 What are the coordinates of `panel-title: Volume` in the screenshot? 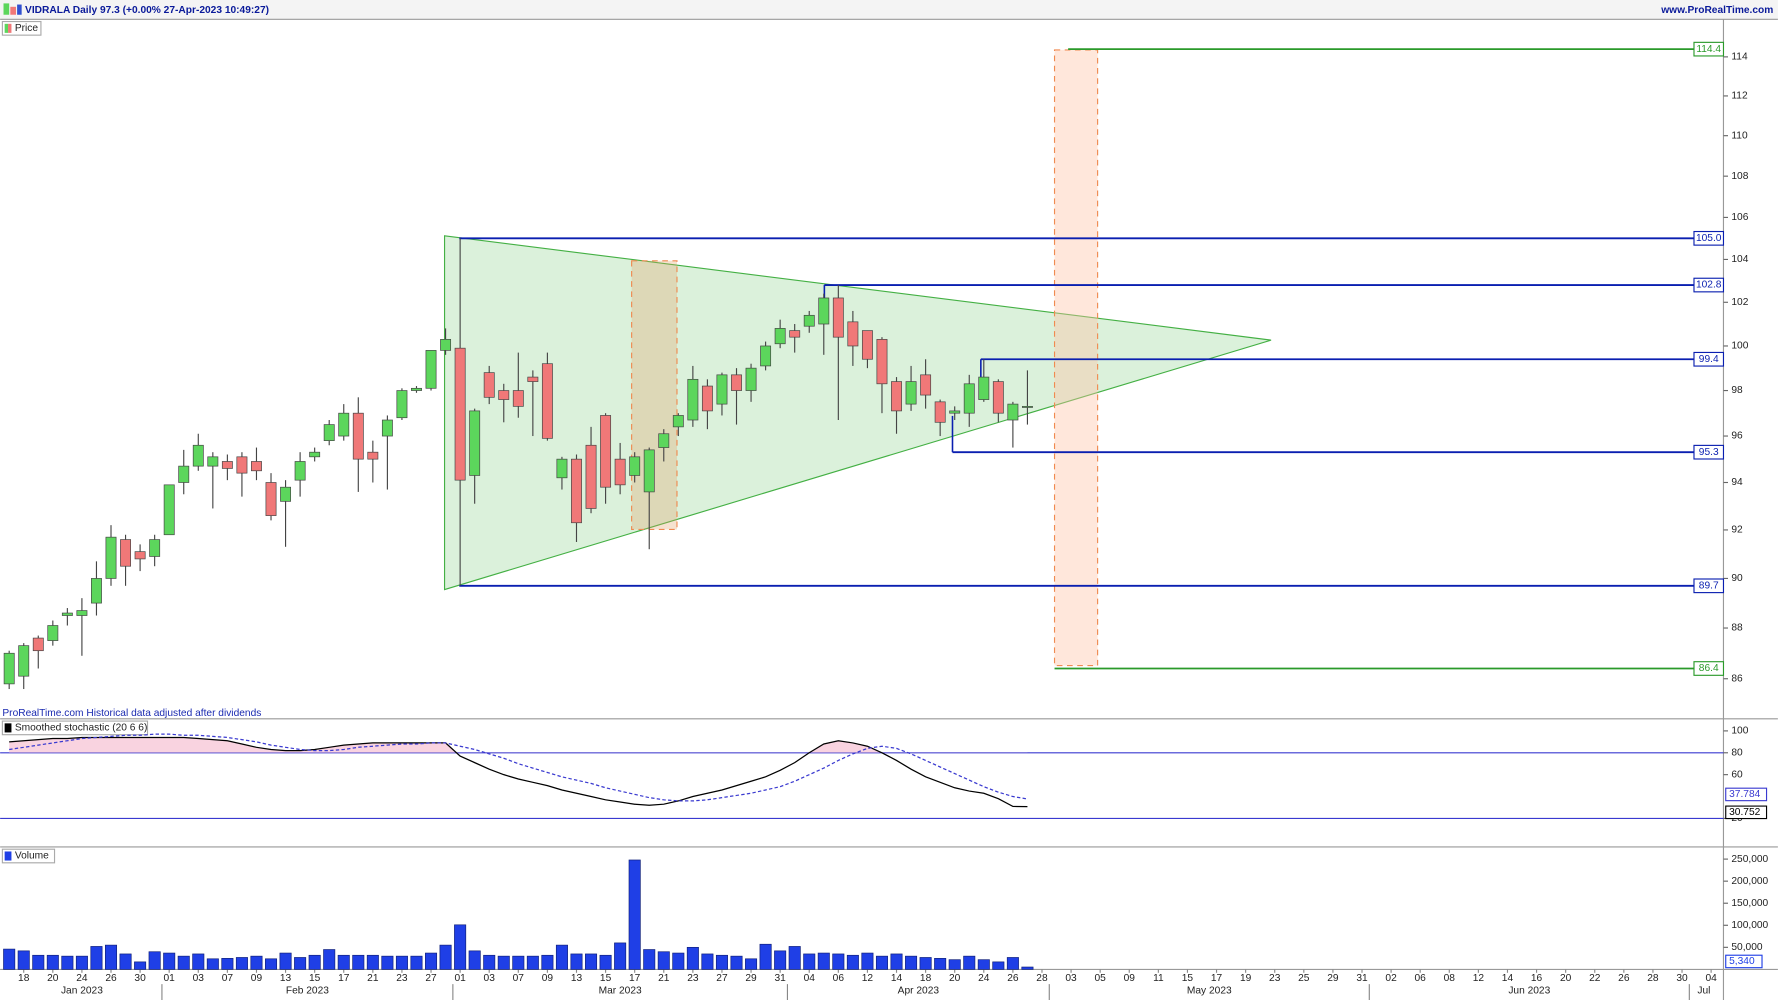 It's located at (32, 856).